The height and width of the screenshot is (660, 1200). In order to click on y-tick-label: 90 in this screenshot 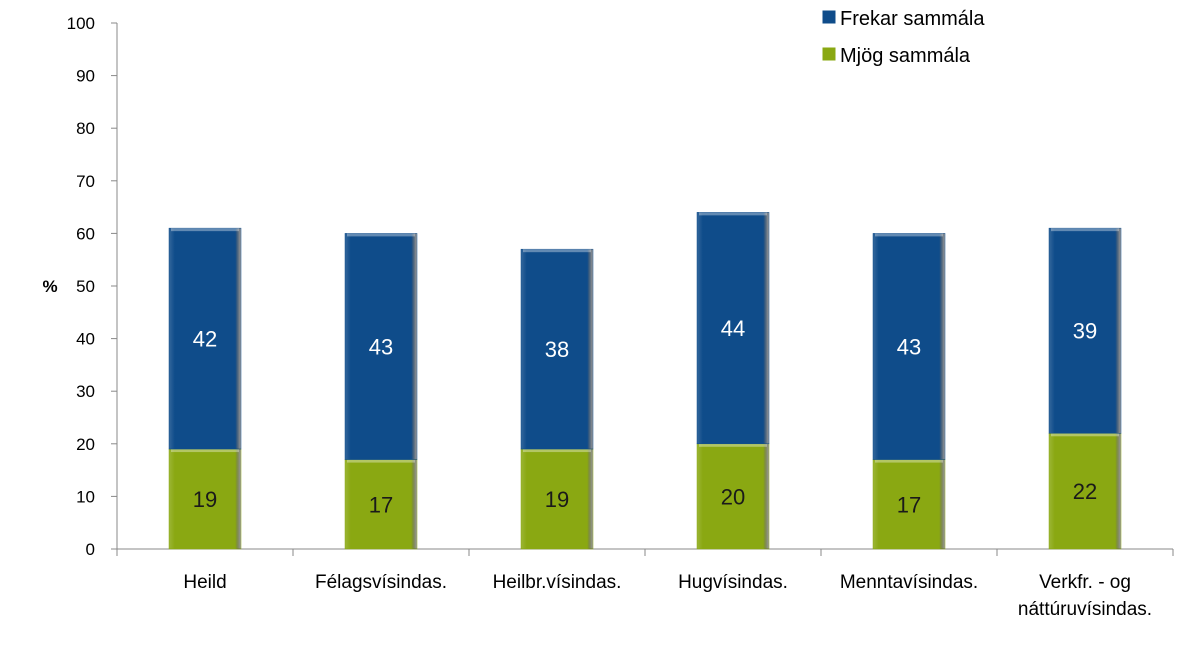, I will do `click(85, 76)`.